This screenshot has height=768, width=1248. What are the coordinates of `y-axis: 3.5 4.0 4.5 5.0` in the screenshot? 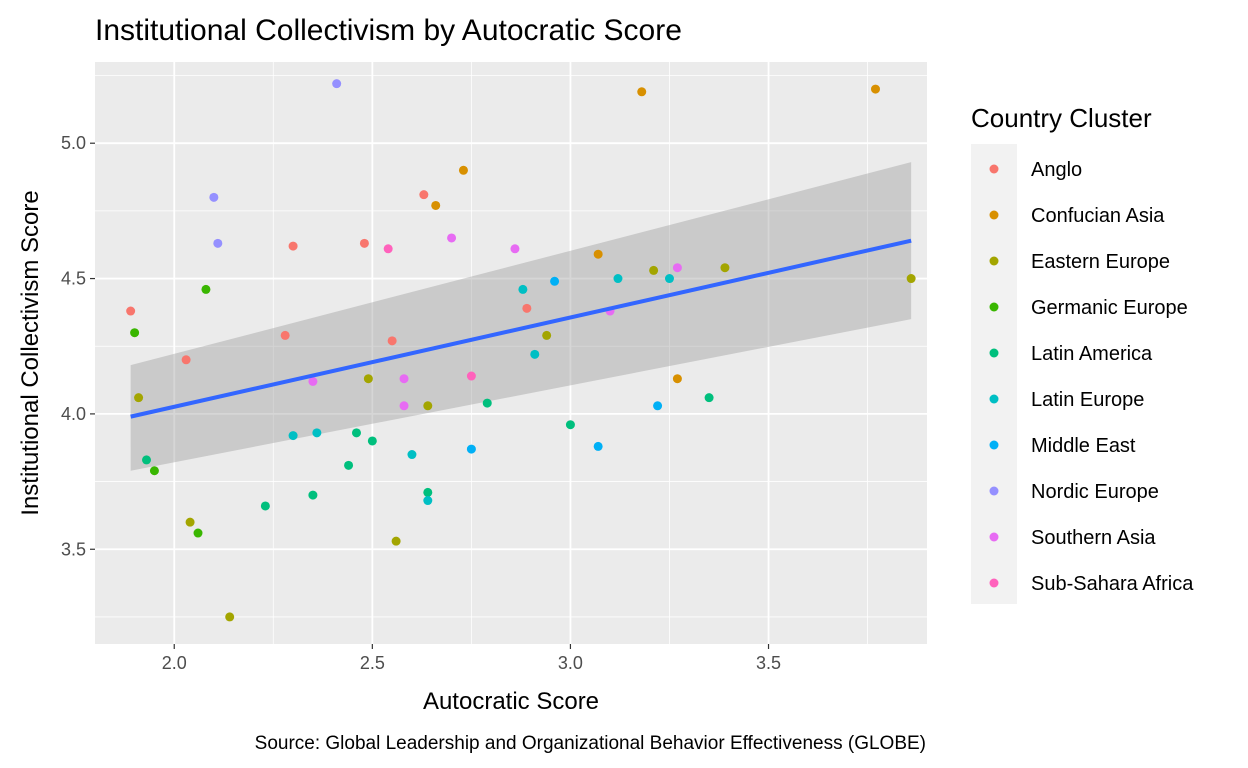 It's located at (78, 346).